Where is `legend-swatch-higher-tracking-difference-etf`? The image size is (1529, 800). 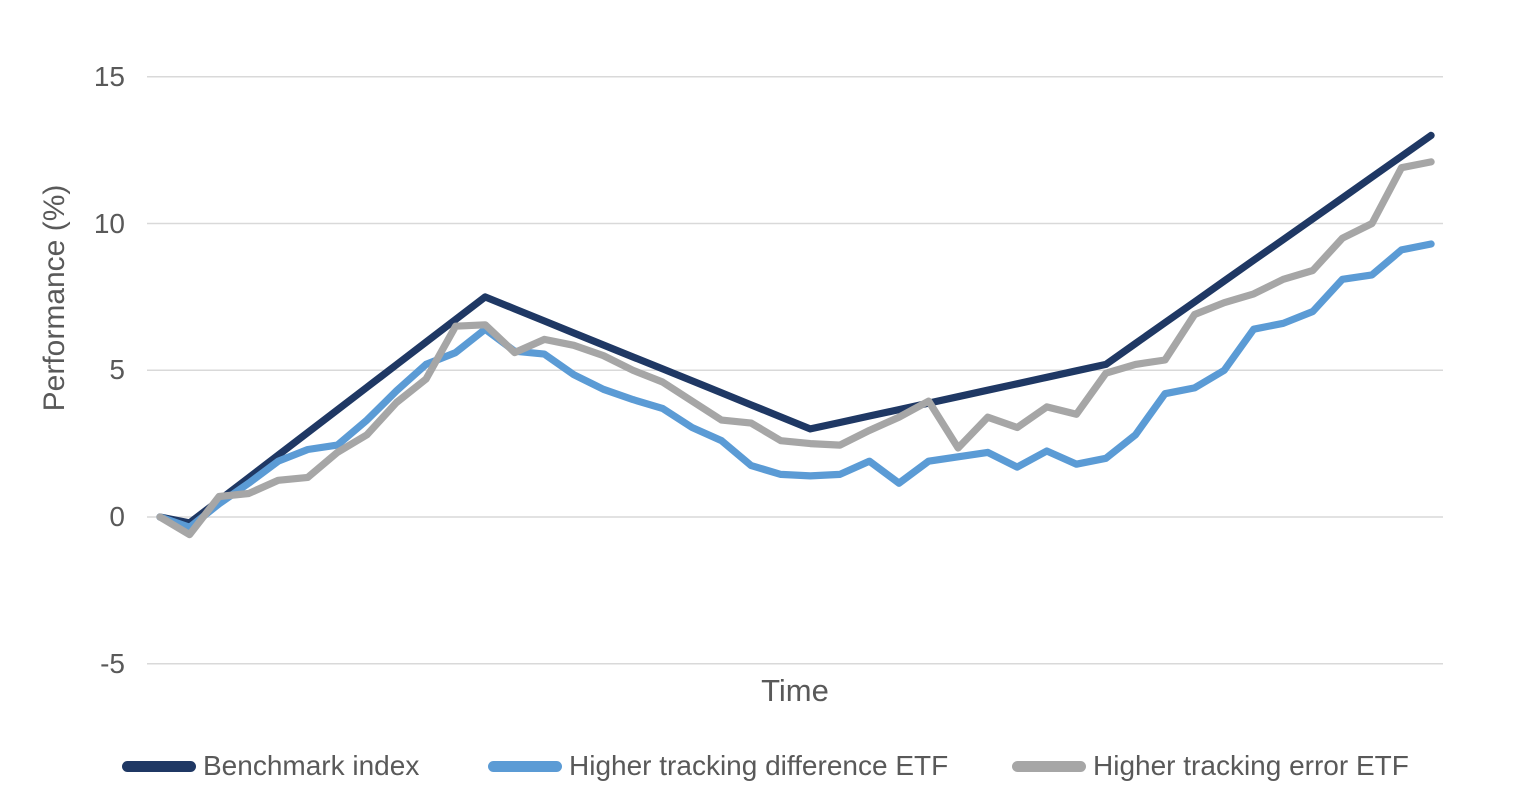
legend-swatch-higher-tracking-difference-etf is located at coordinates (525, 766).